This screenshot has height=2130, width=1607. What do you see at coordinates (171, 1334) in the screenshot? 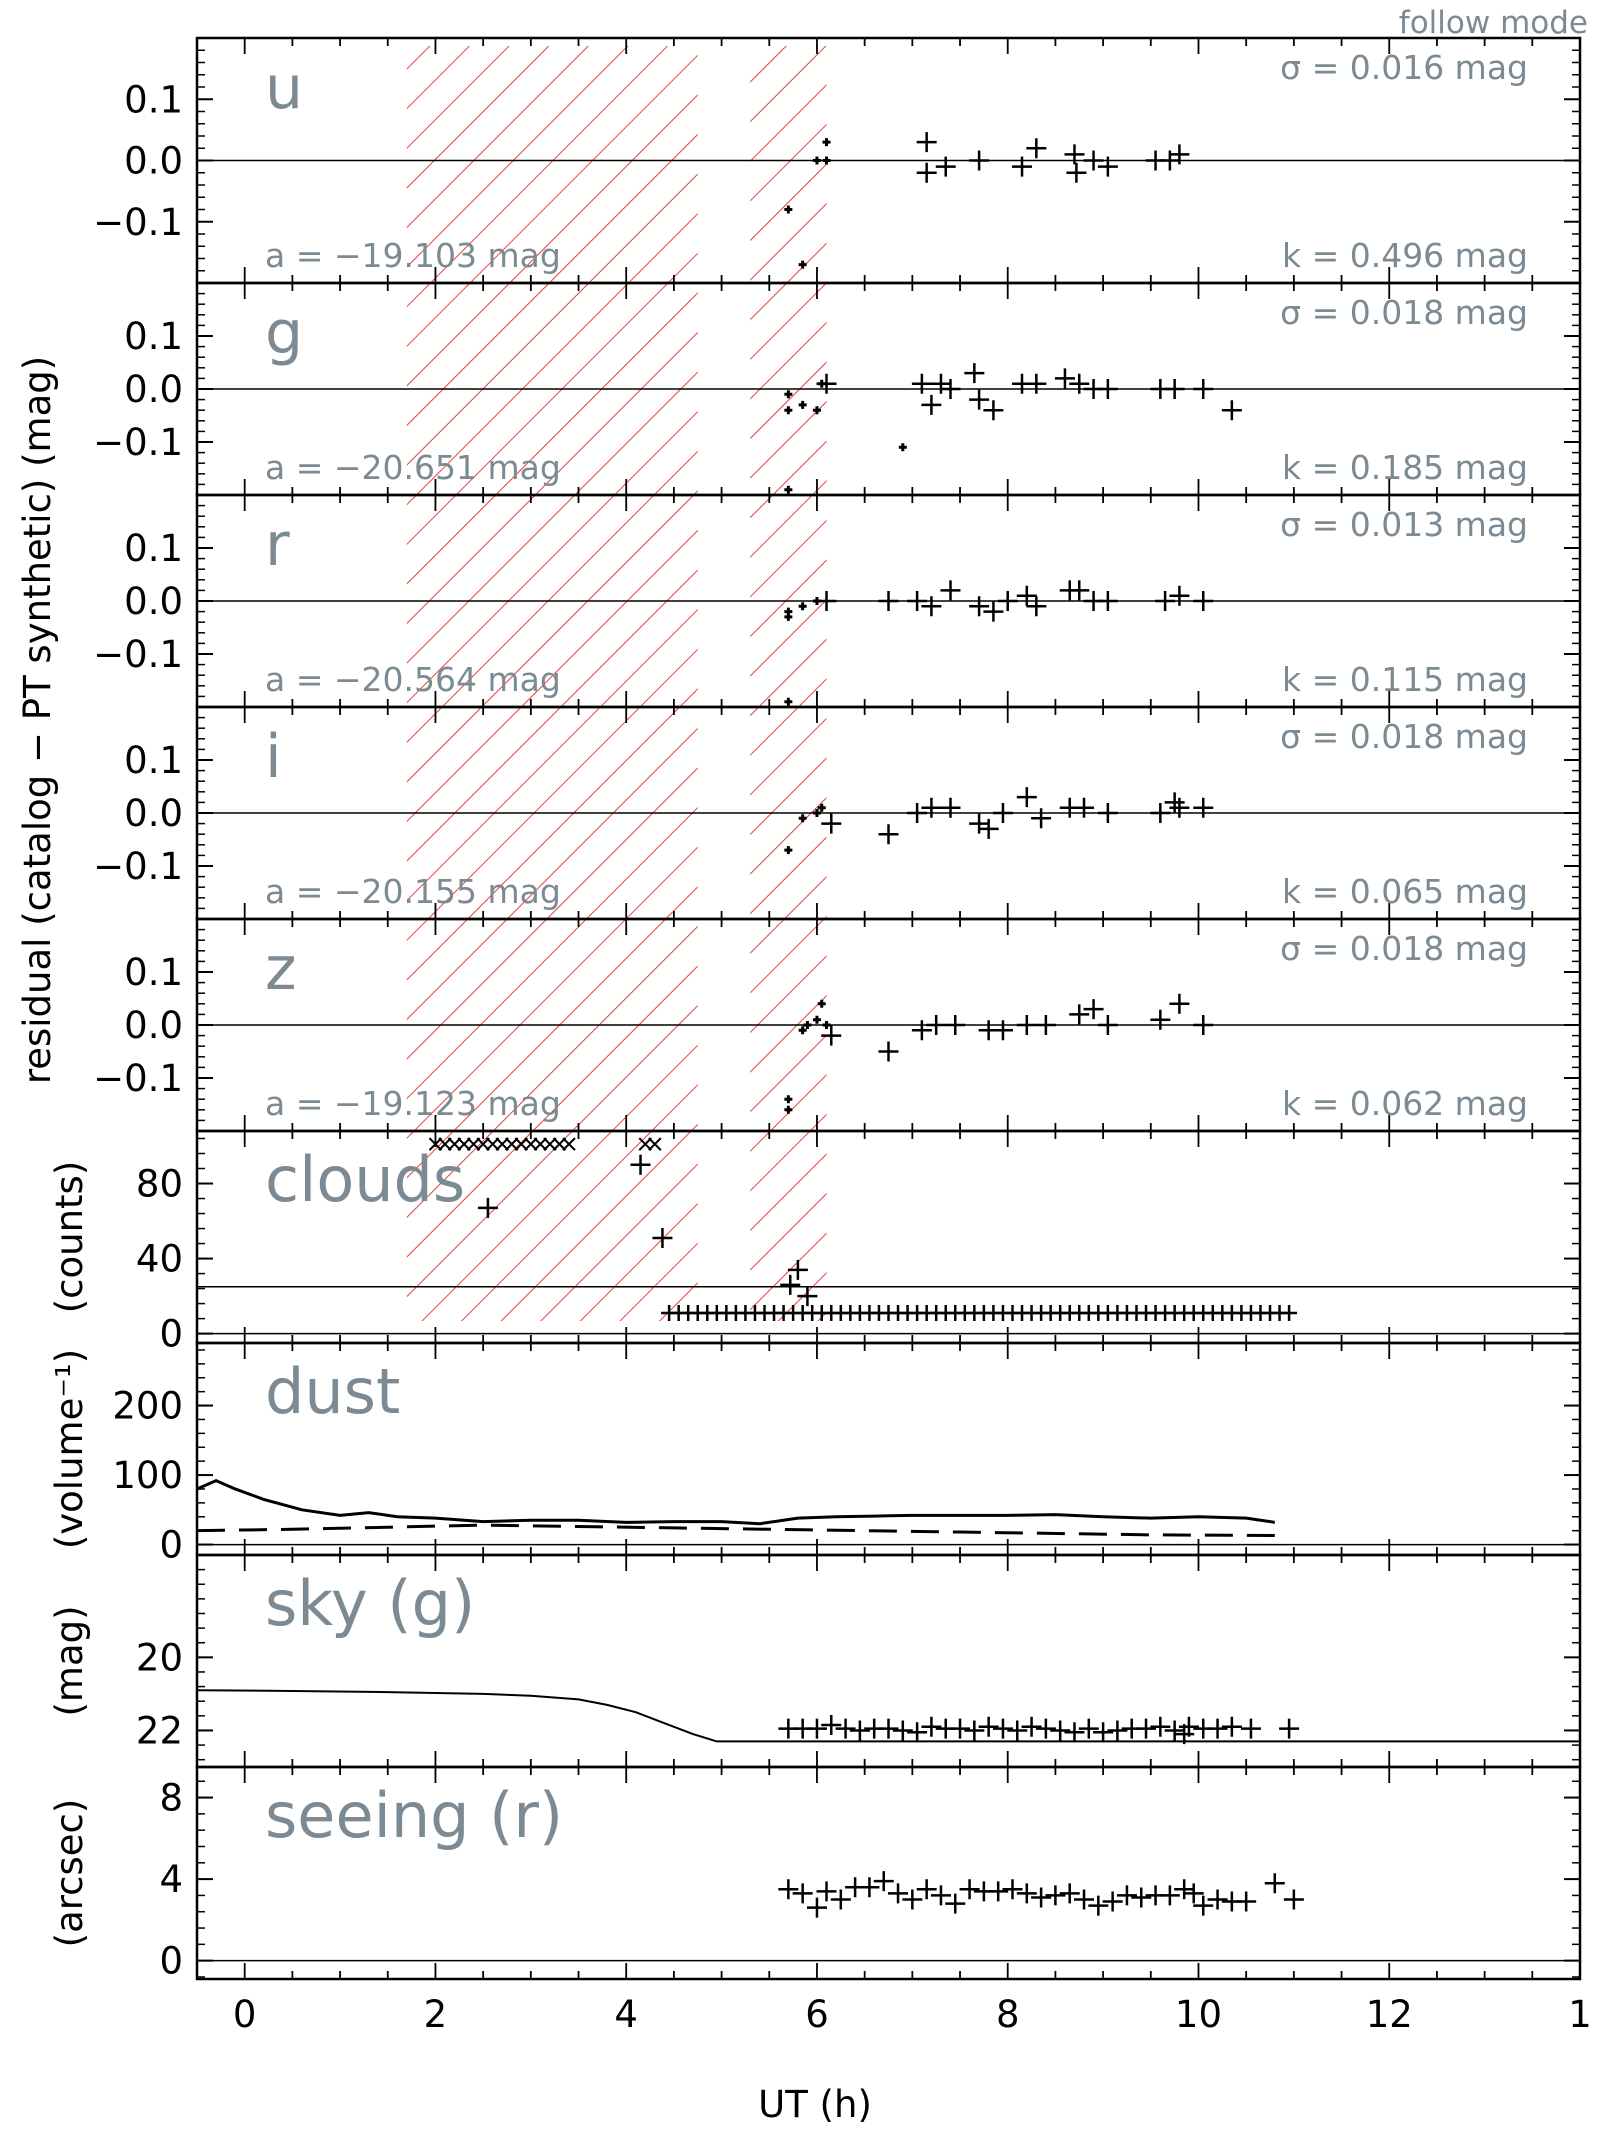
I see `y-tick-label: 0` at bounding box center [171, 1334].